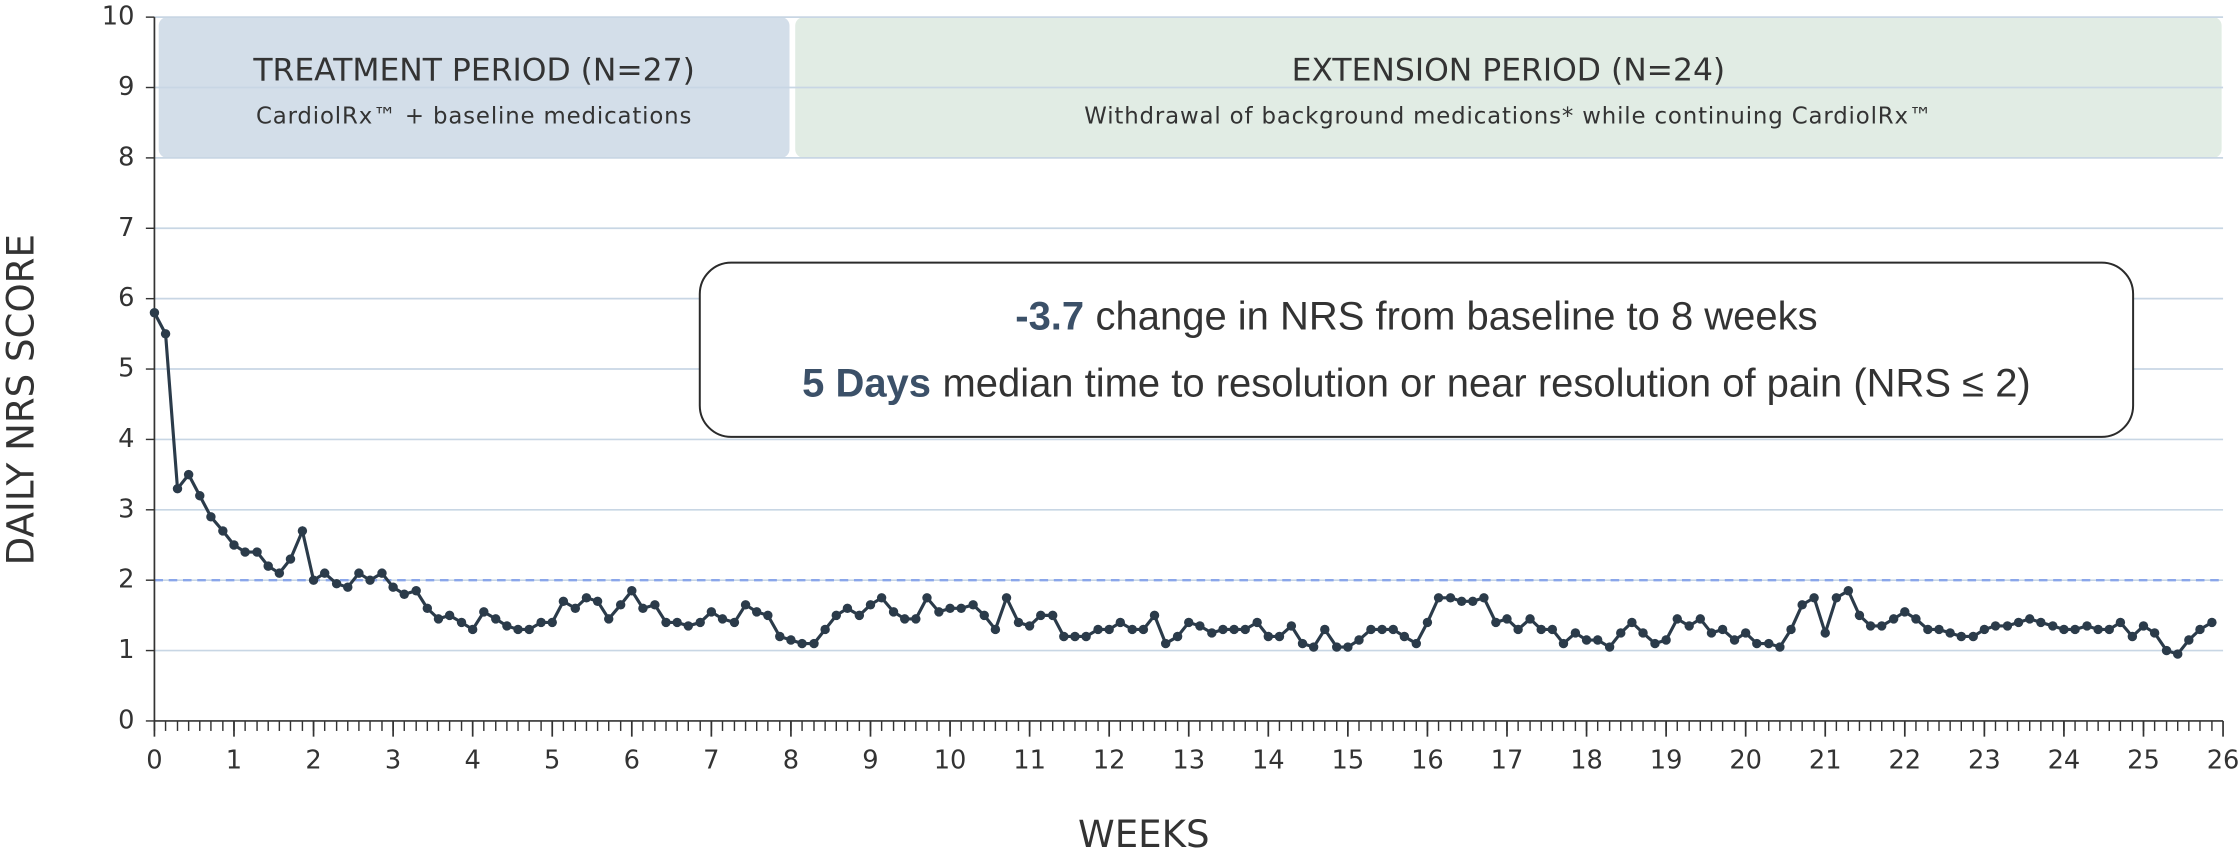  What do you see at coordinates (1666, 760) in the screenshot?
I see `x-tick-label: 19` at bounding box center [1666, 760].